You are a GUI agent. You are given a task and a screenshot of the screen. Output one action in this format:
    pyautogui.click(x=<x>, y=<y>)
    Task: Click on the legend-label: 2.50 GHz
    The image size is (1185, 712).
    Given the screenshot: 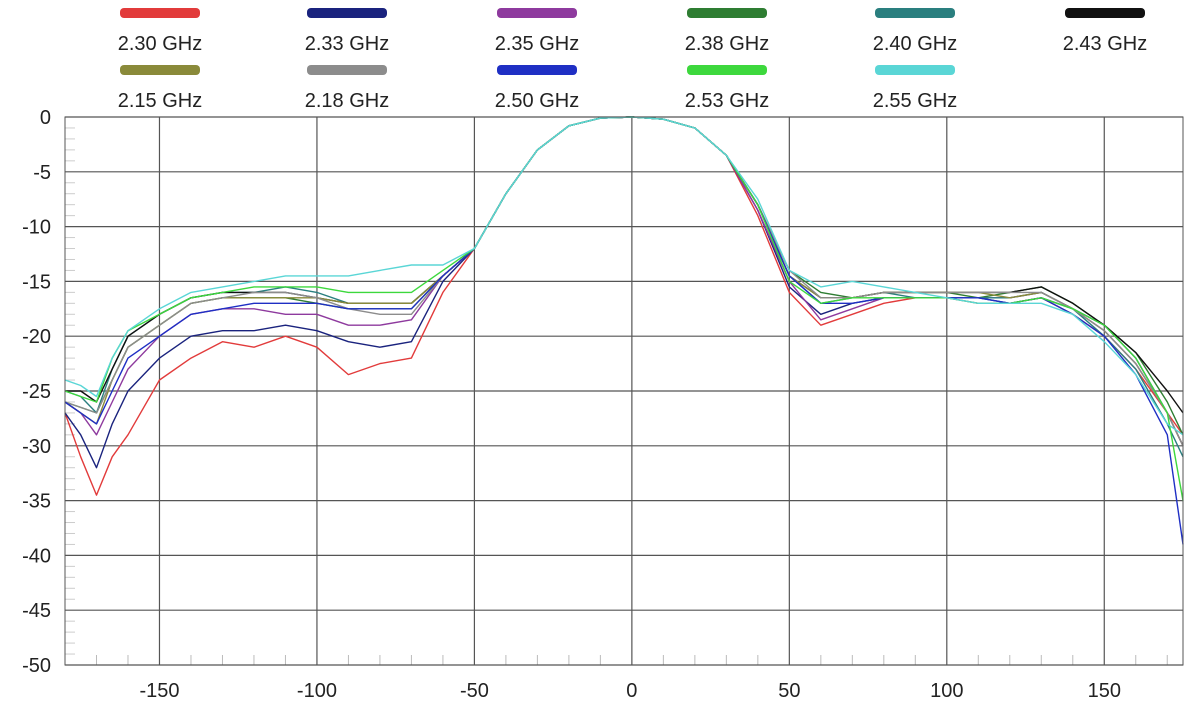 What is the action you would take?
    pyautogui.click(x=537, y=101)
    